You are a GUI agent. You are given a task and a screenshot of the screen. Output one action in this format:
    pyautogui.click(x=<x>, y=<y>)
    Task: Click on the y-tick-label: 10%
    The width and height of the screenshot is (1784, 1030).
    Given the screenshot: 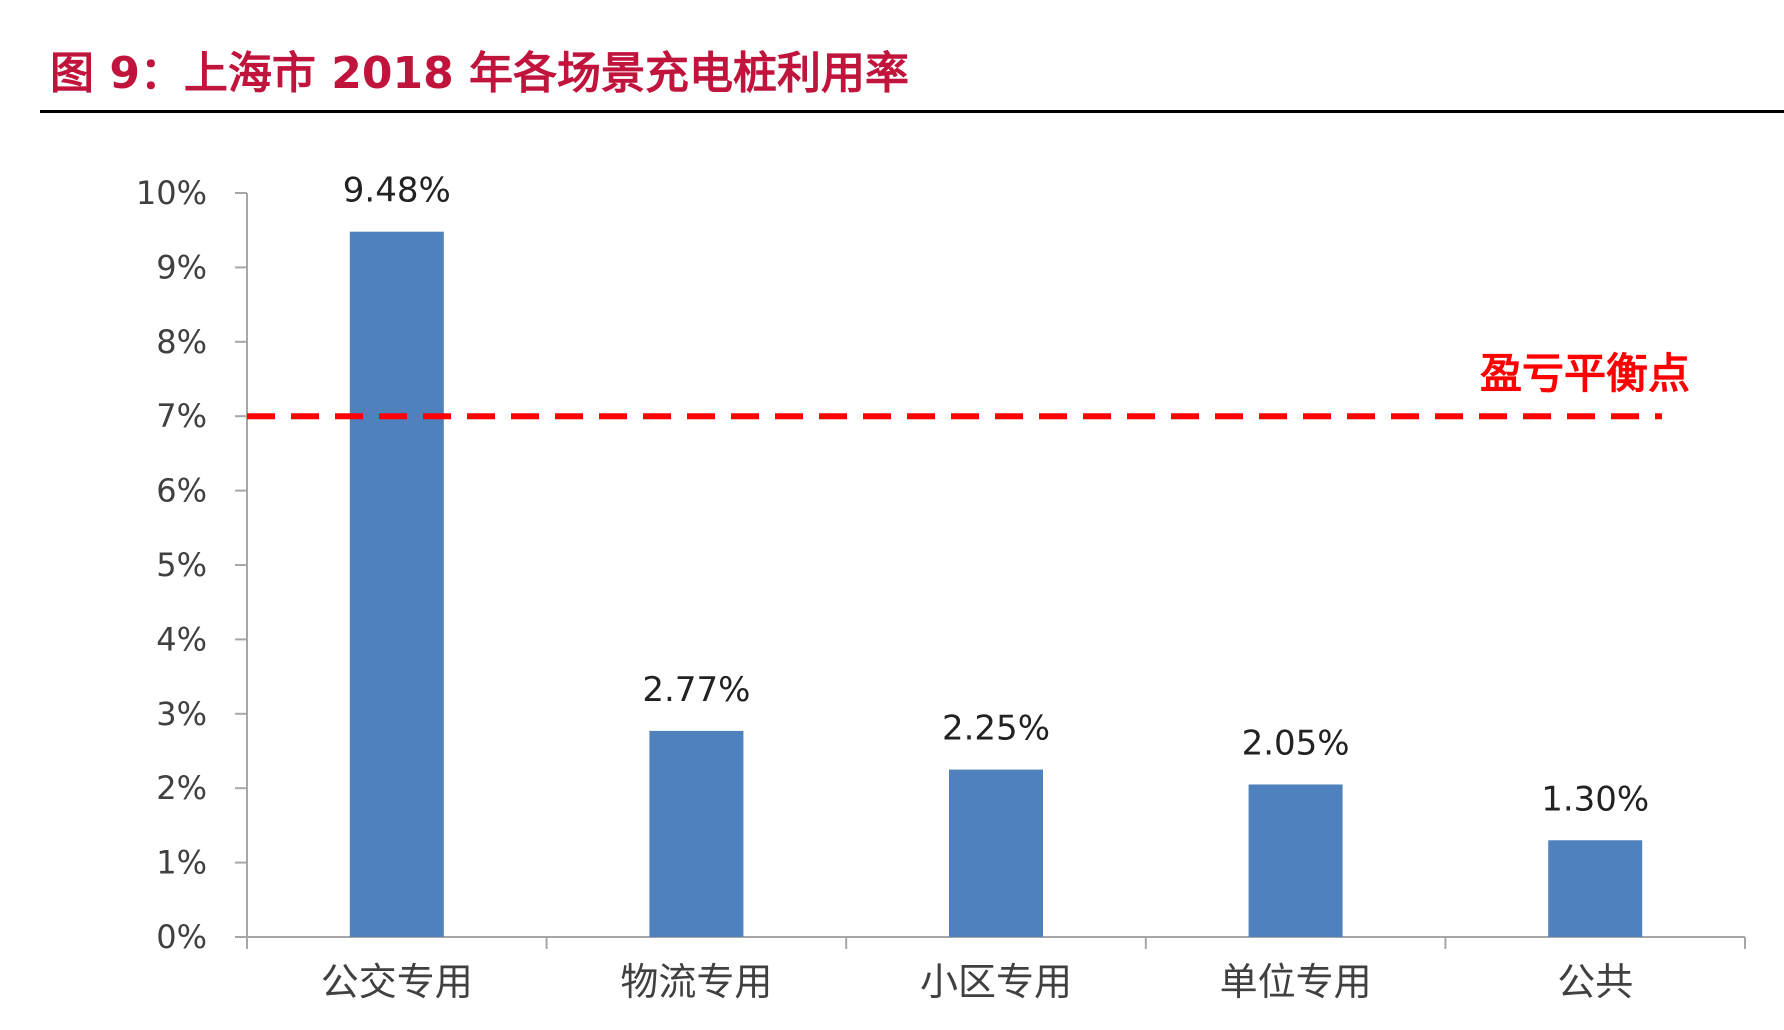 What is the action you would take?
    pyautogui.click(x=171, y=193)
    